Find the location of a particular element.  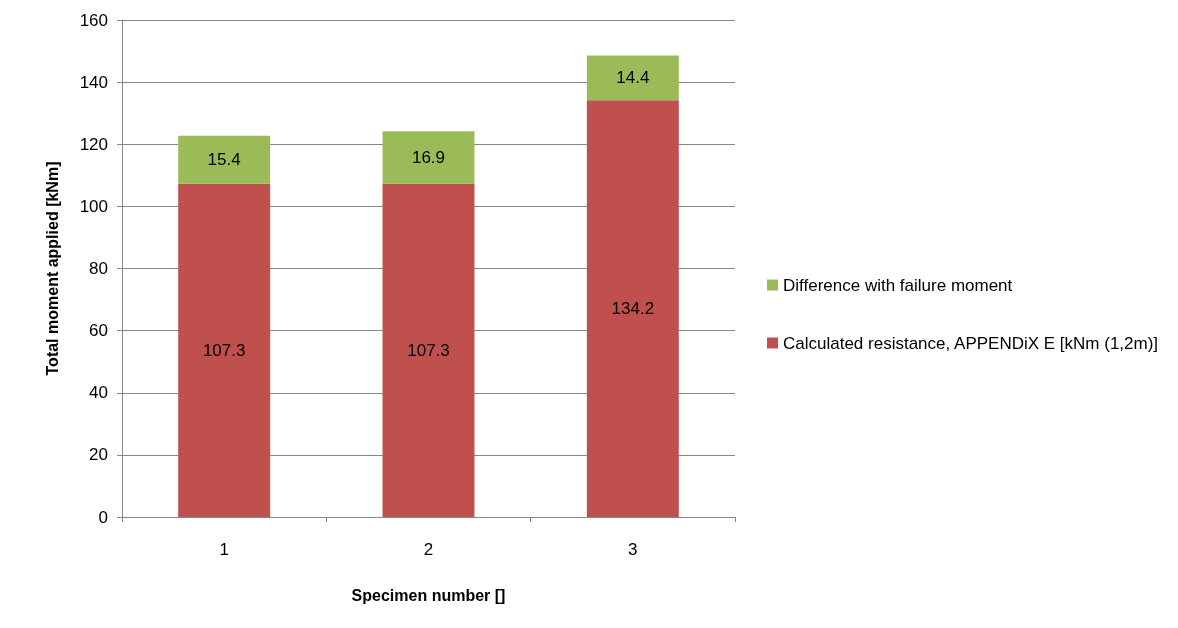

y-tick-label: 140 is located at coordinates (93, 82).